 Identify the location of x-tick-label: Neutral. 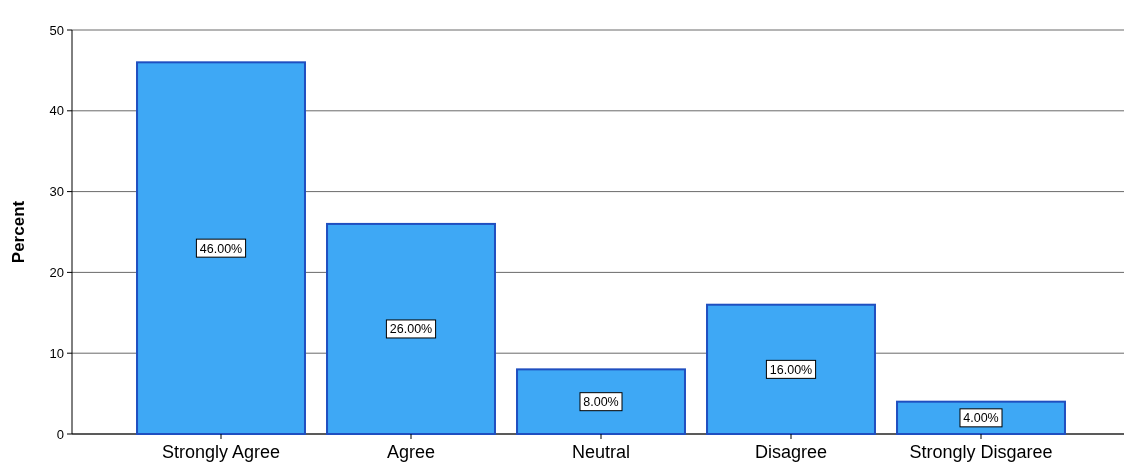
(601, 452).